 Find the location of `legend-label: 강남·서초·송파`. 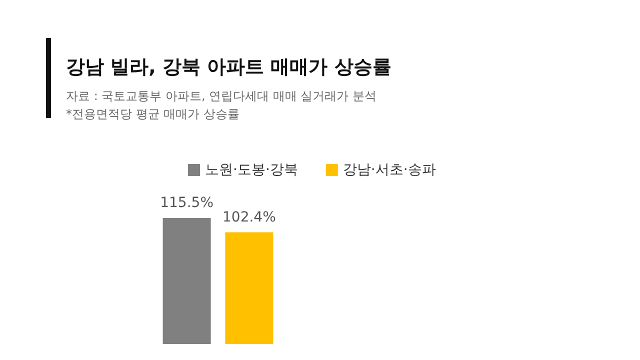

legend-label: 강남·서초·송파 is located at coordinates (389, 170).